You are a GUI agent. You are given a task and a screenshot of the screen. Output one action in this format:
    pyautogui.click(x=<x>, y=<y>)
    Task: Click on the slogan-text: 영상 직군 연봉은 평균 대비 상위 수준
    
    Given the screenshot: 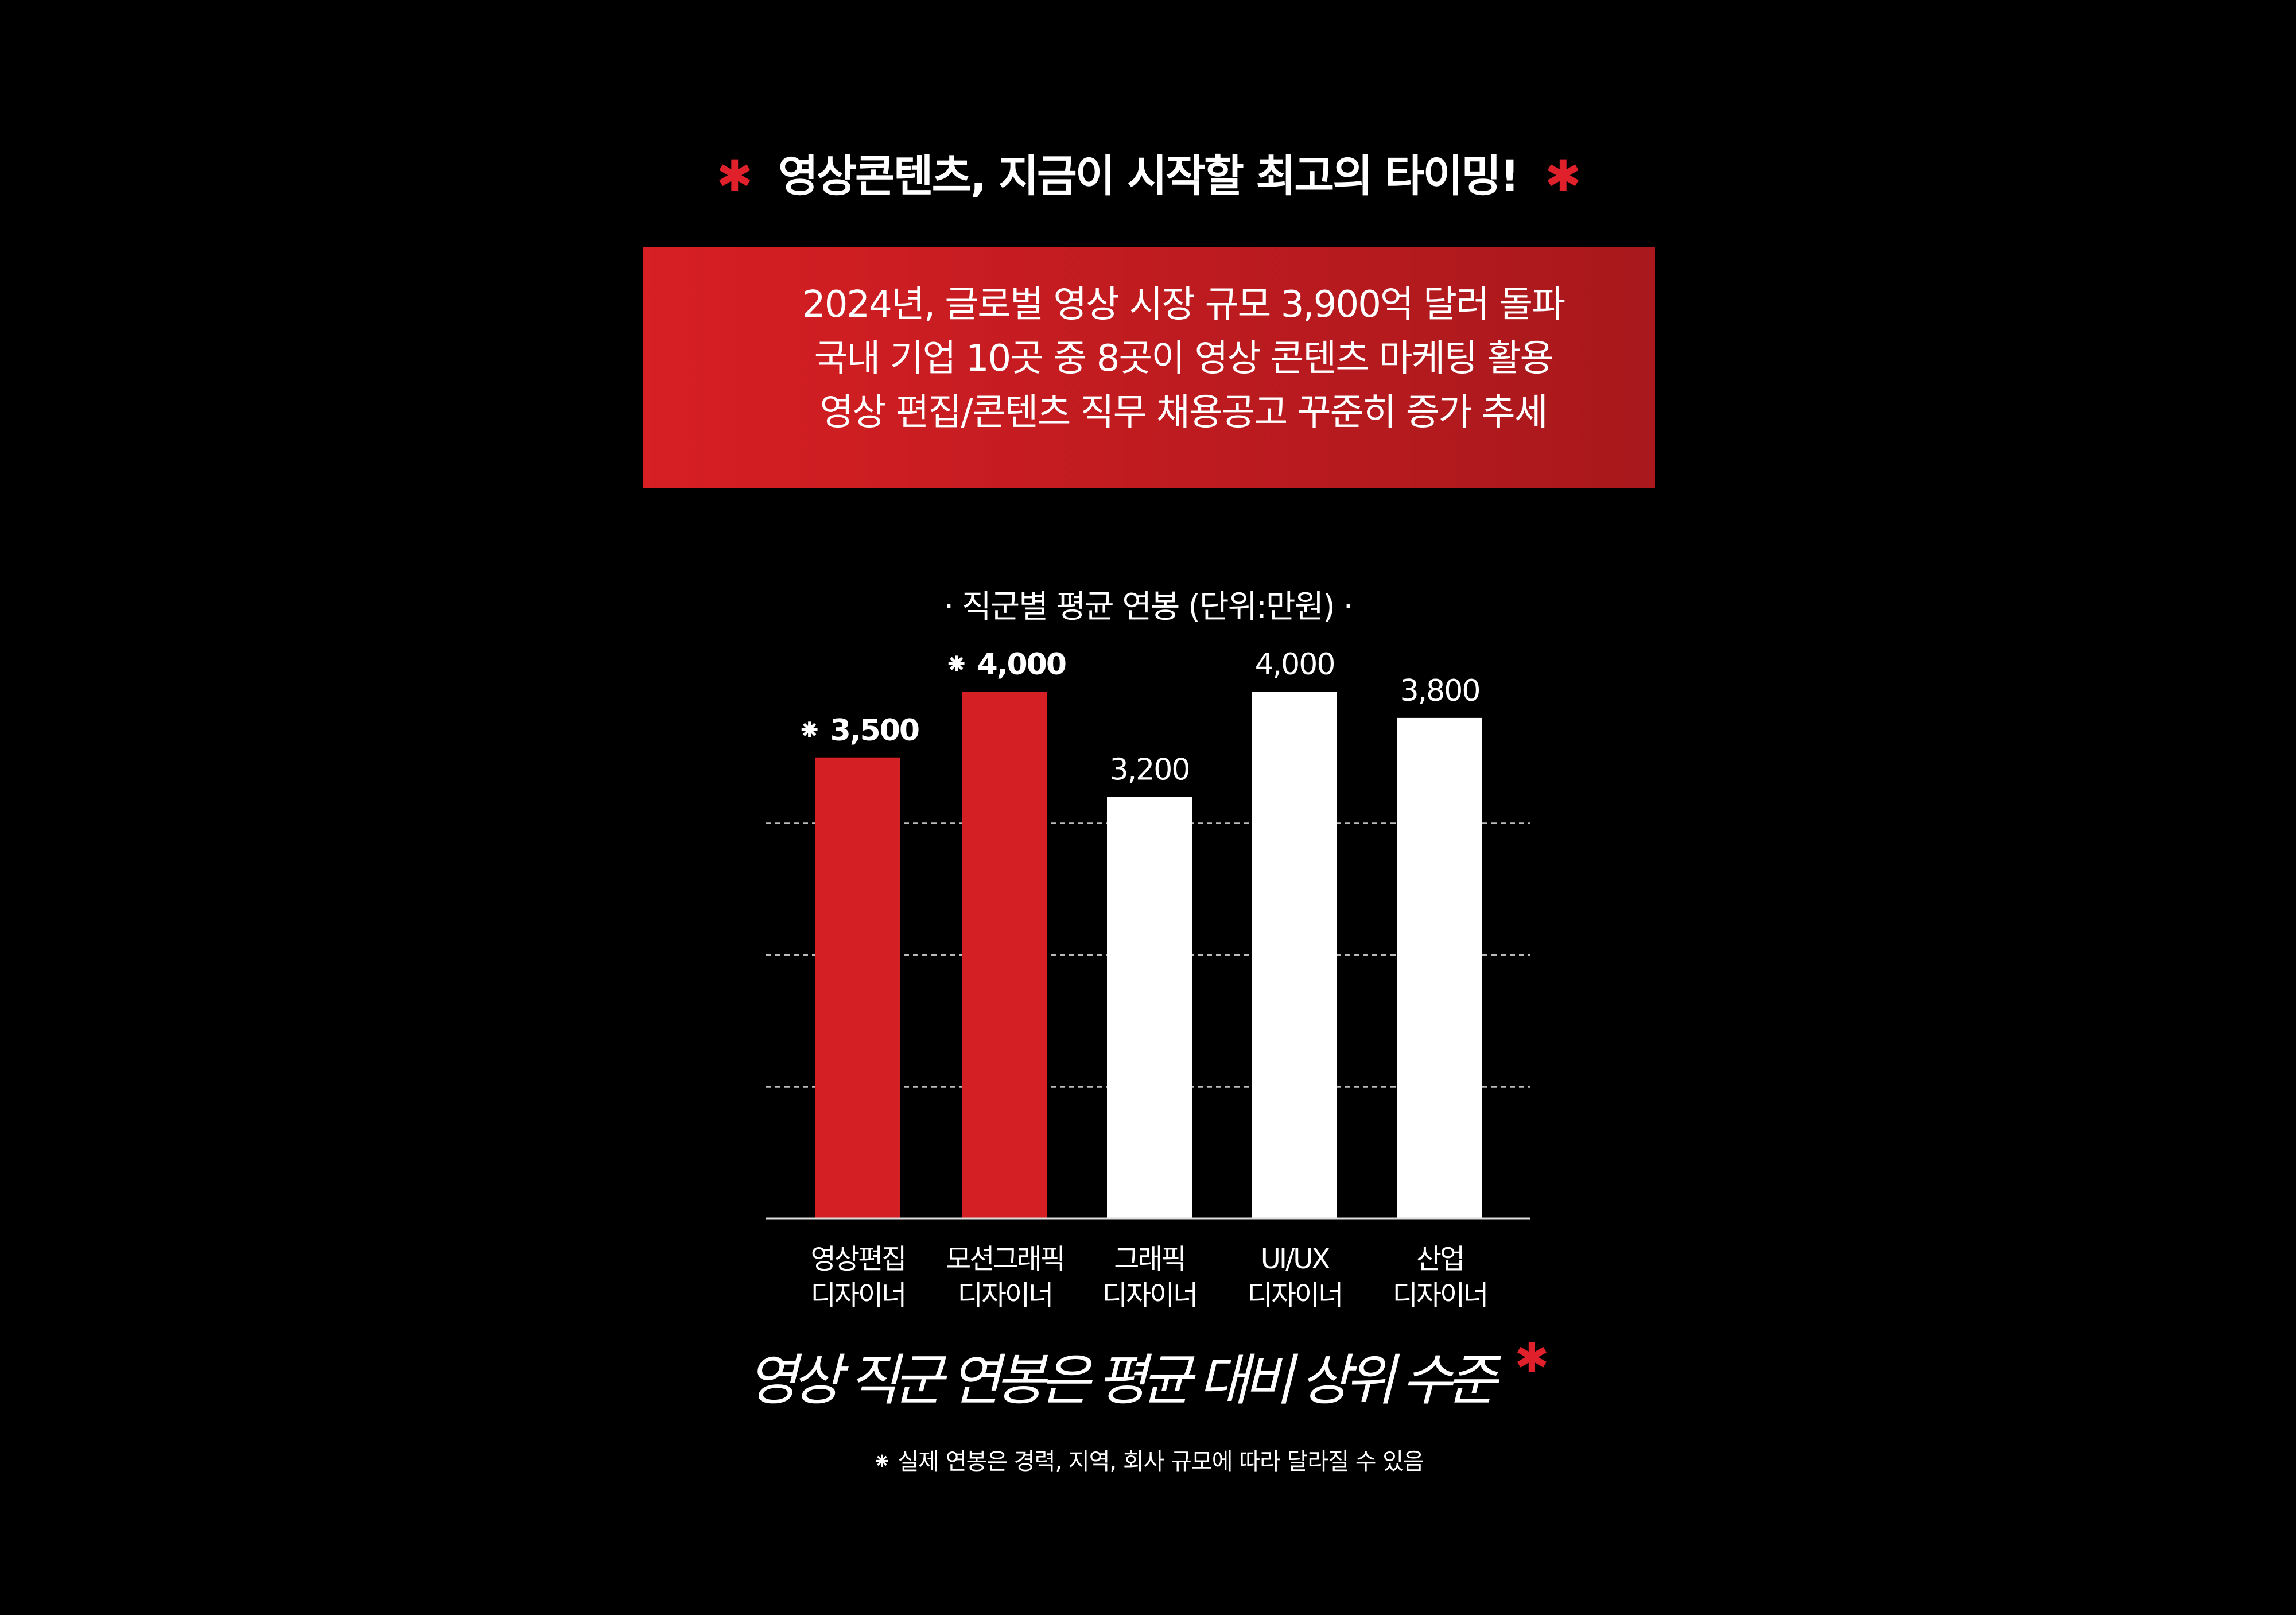 What is the action you would take?
    pyautogui.click(x=1122, y=1380)
    